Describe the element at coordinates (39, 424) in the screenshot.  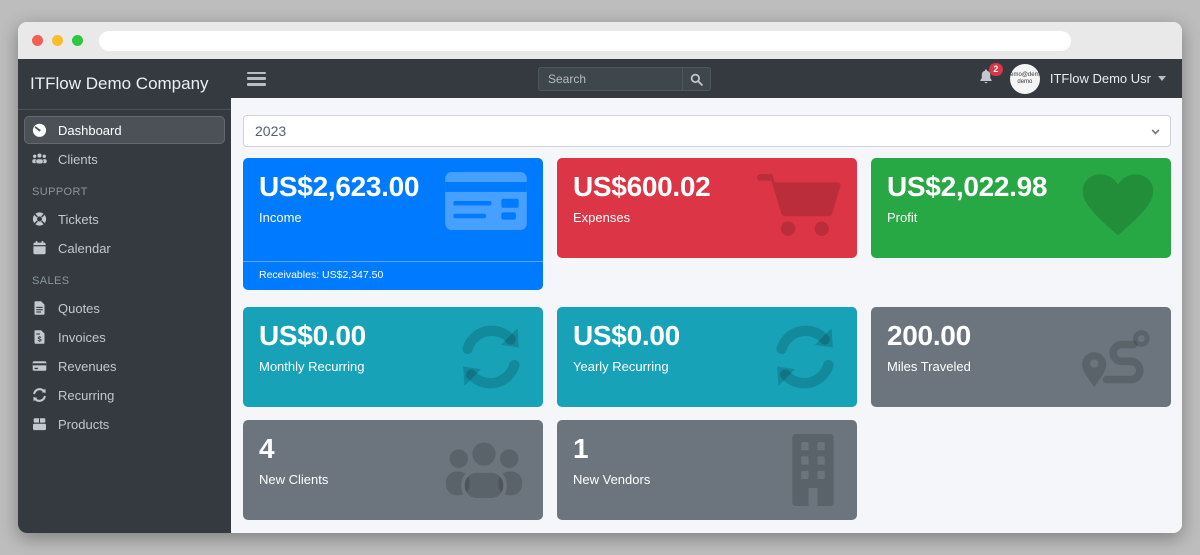
I see `box-icon` at that location.